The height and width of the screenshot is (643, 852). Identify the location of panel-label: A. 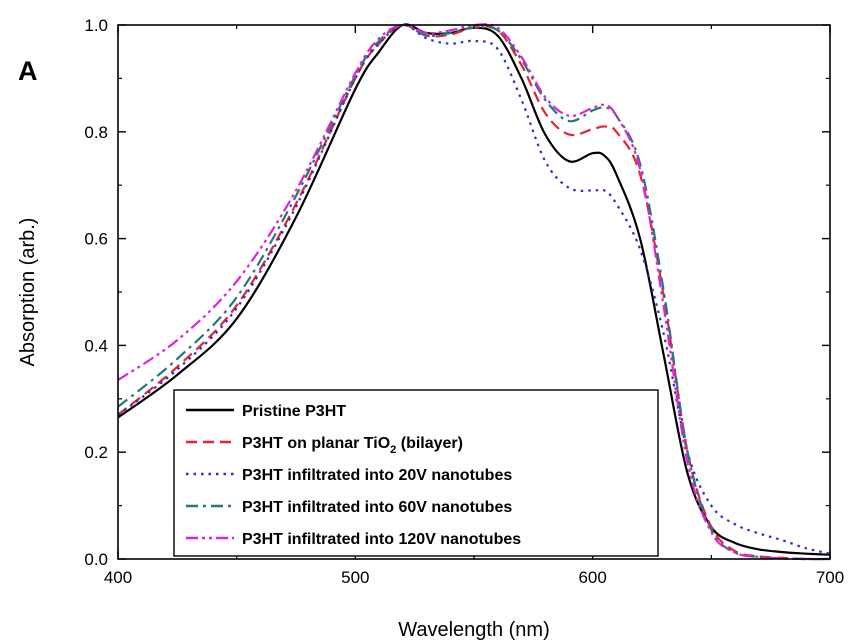
(28, 71).